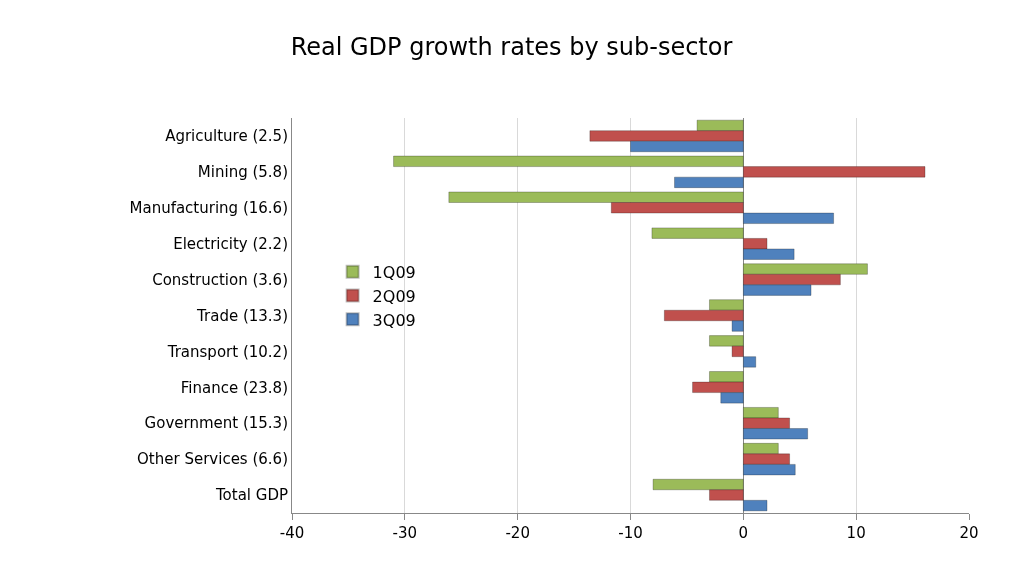 The height and width of the screenshot is (578, 1023). What do you see at coordinates (208, 208) in the screenshot?
I see `y-tick-label: Manufacturing (16.6)` at bounding box center [208, 208].